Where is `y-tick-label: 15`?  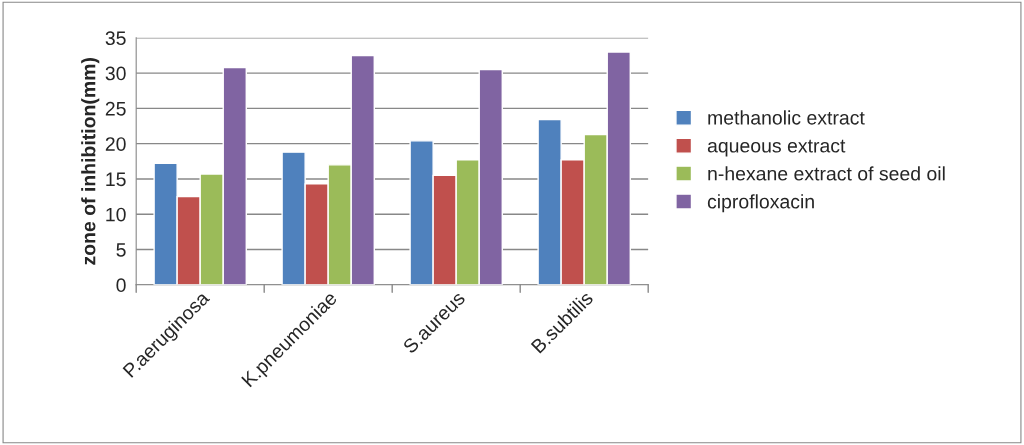 y-tick-label: 15 is located at coordinates (116, 179).